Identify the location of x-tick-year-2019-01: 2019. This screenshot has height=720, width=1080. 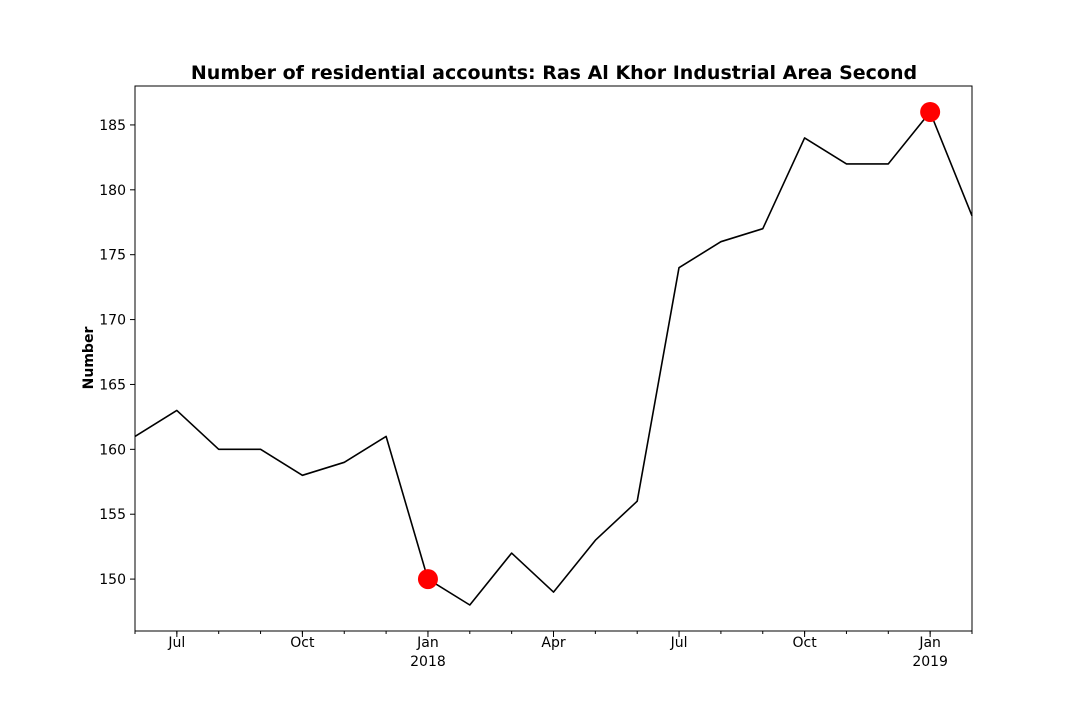
(930, 662).